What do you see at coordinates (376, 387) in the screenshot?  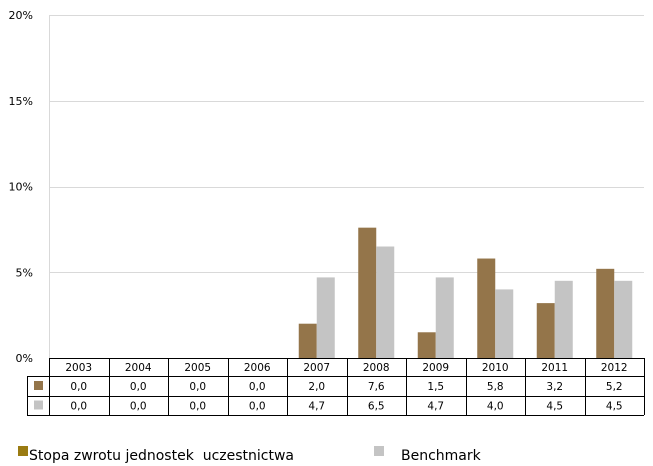 I see `data-label: 7,6` at bounding box center [376, 387].